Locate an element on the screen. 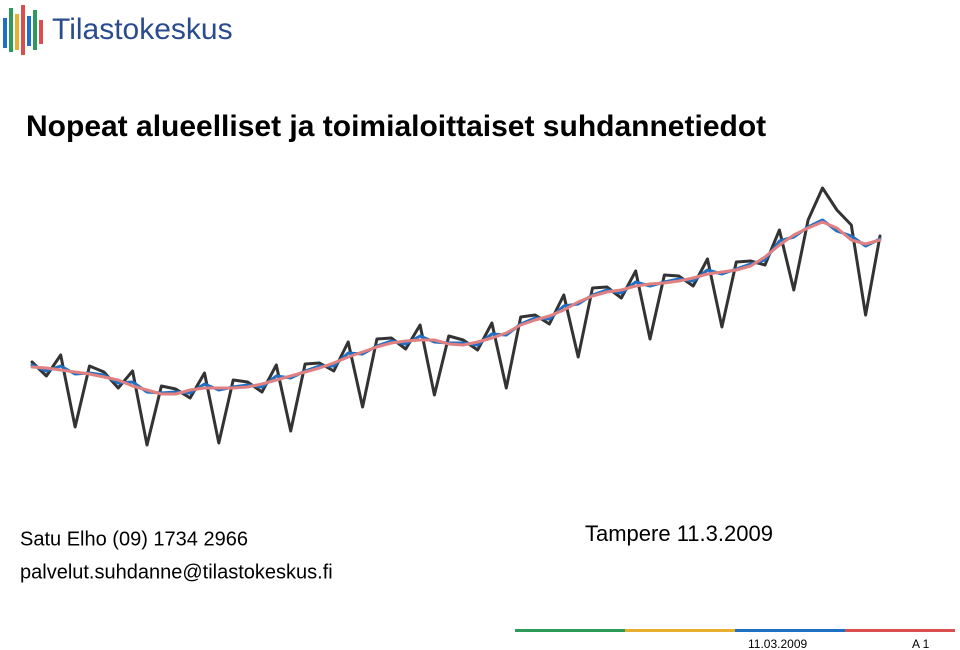 This screenshot has width=960, height=650. logo-text: Tilastokeskus is located at coordinates (142, 29).